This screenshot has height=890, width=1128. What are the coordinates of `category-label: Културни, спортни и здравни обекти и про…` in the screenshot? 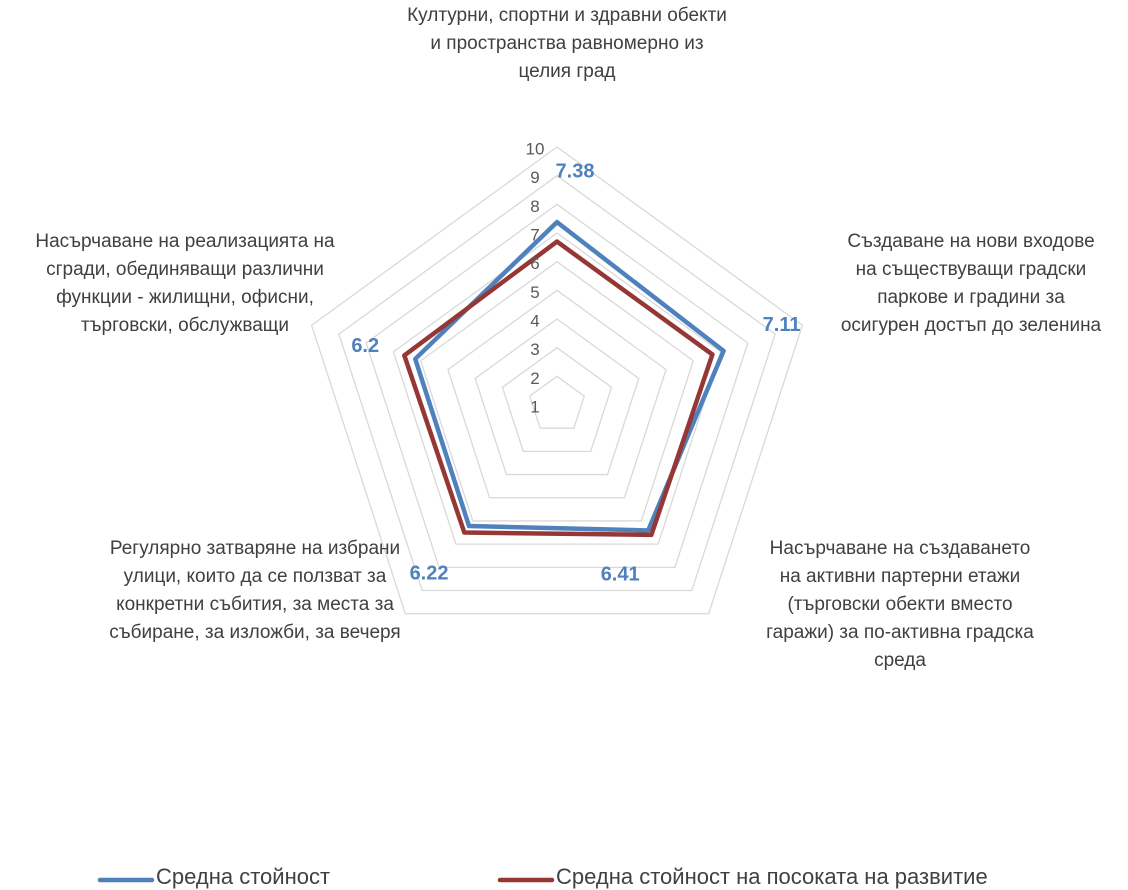 It's located at (567, 43).